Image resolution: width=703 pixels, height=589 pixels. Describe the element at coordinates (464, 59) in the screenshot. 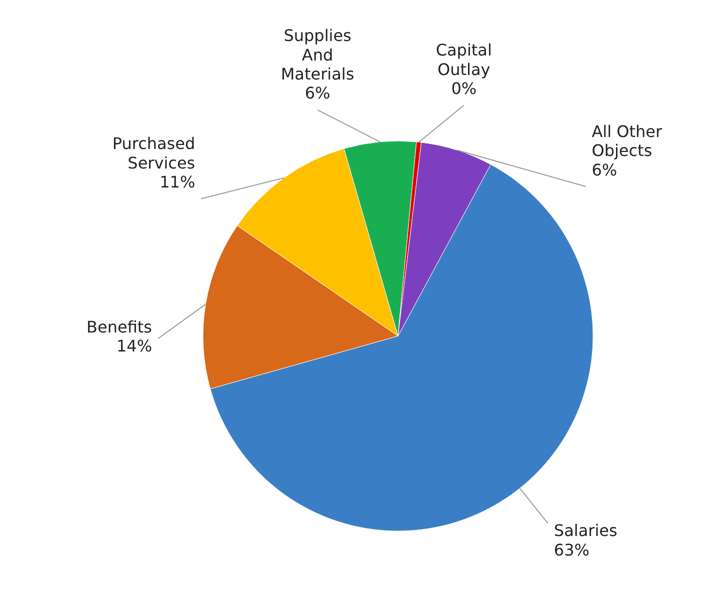

I see `slice-label: Capital Outlay` at that location.